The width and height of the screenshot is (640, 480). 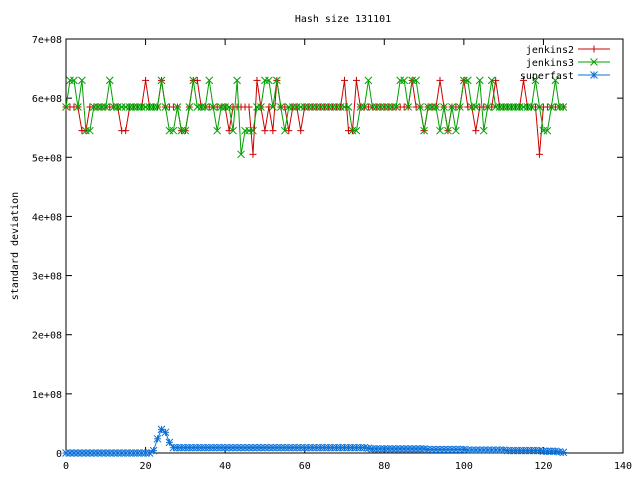 I want to click on legend-label: superfast, so click(x=547, y=76).